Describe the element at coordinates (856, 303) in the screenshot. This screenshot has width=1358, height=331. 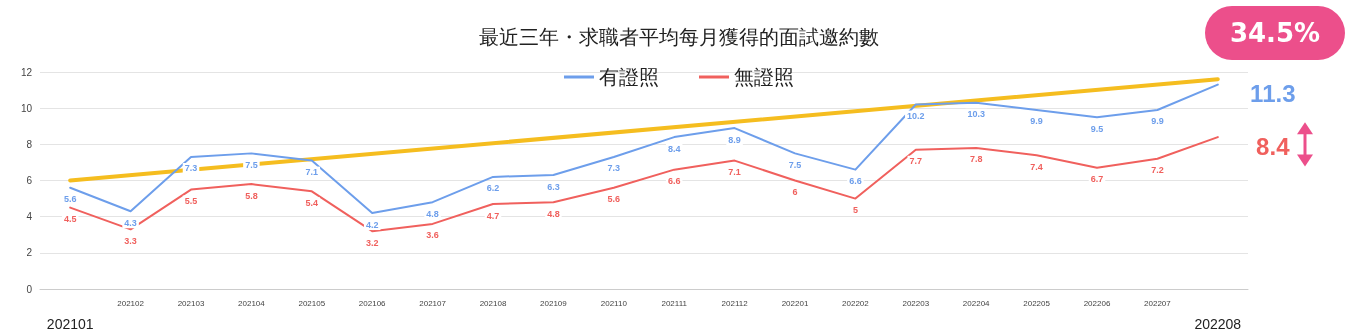
I see `x-tick-label: 202202` at that location.